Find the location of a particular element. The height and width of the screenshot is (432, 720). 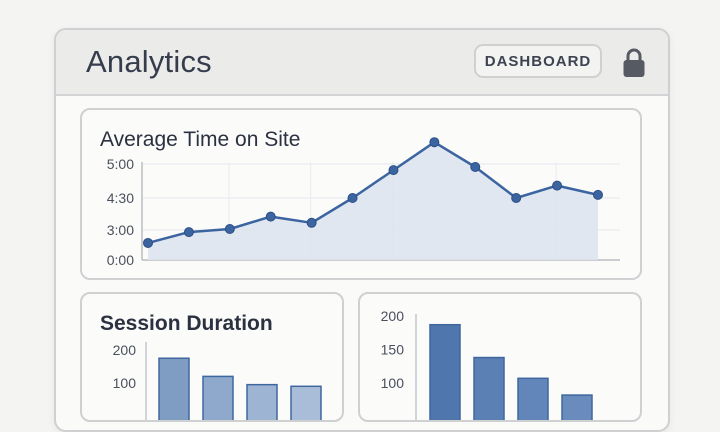

app-title: Analytics is located at coordinates (149, 61).